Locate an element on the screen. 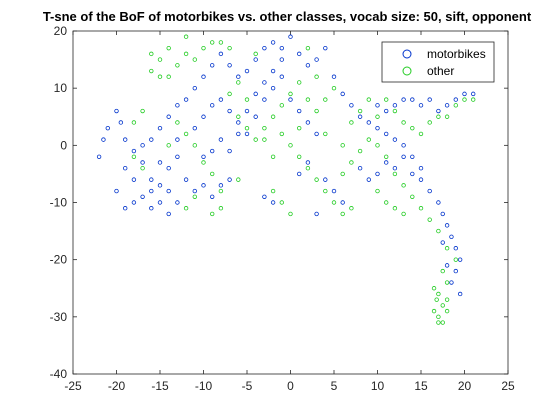  y-tick-label: -10 is located at coordinates (59, 203).